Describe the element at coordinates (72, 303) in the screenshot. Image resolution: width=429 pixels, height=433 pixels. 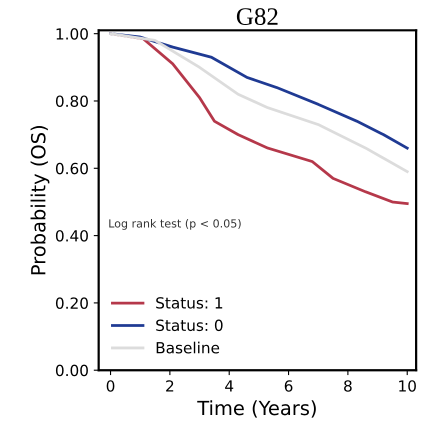
I see `y-tick-label: 0.20` at that location.